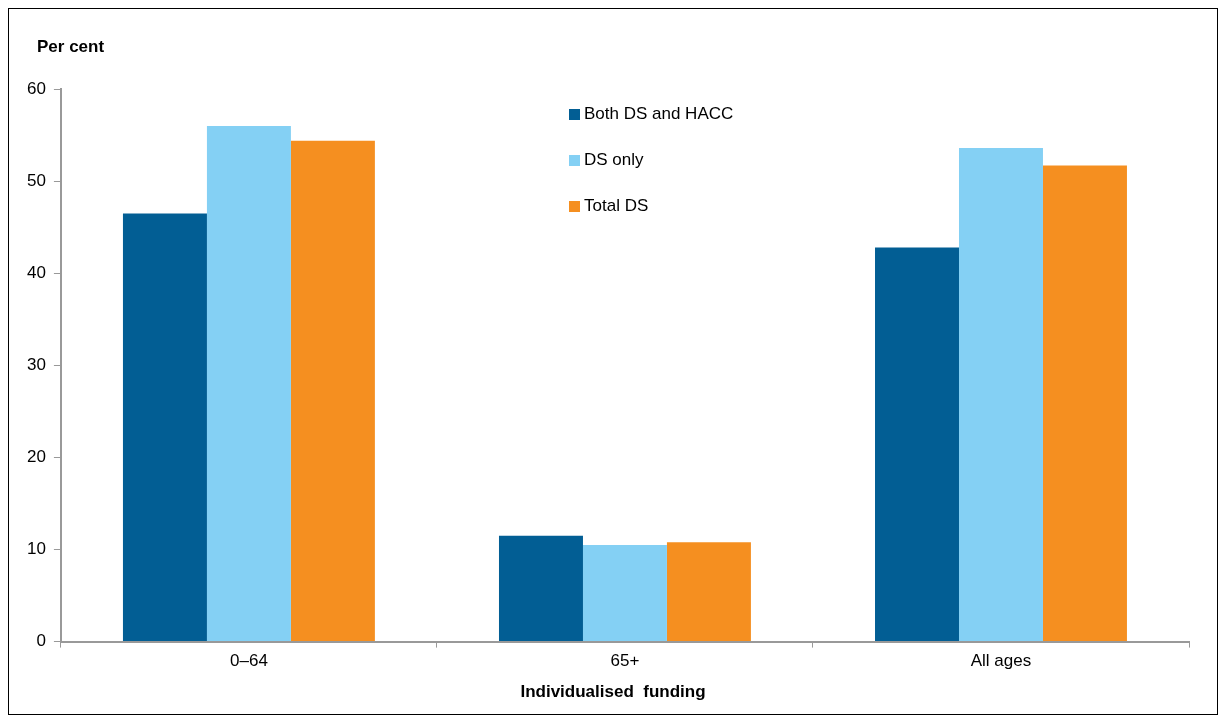 The height and width of the screenshot is (723, 1226). Describe the element at coordinates (1001, 661) in the screenshot. I see `x-tick-label: All ages` at that location.